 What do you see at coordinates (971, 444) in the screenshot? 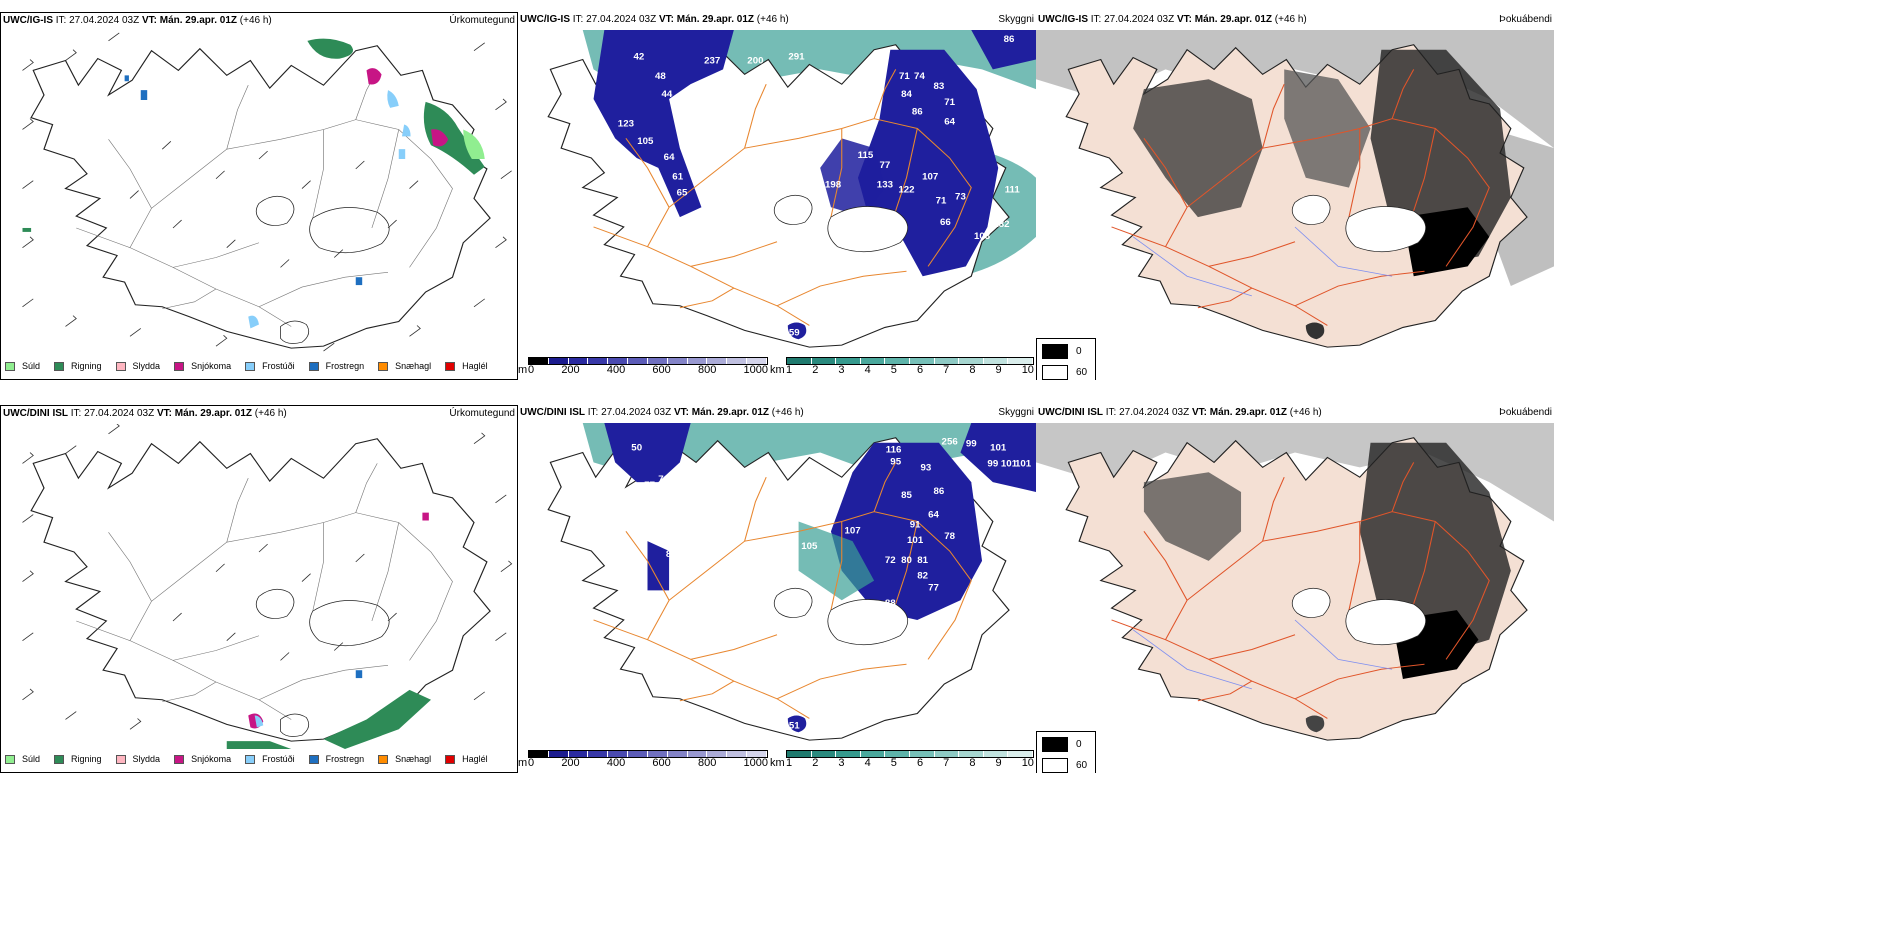
I see `svg-text: 99` at bounding box center [971, 444].